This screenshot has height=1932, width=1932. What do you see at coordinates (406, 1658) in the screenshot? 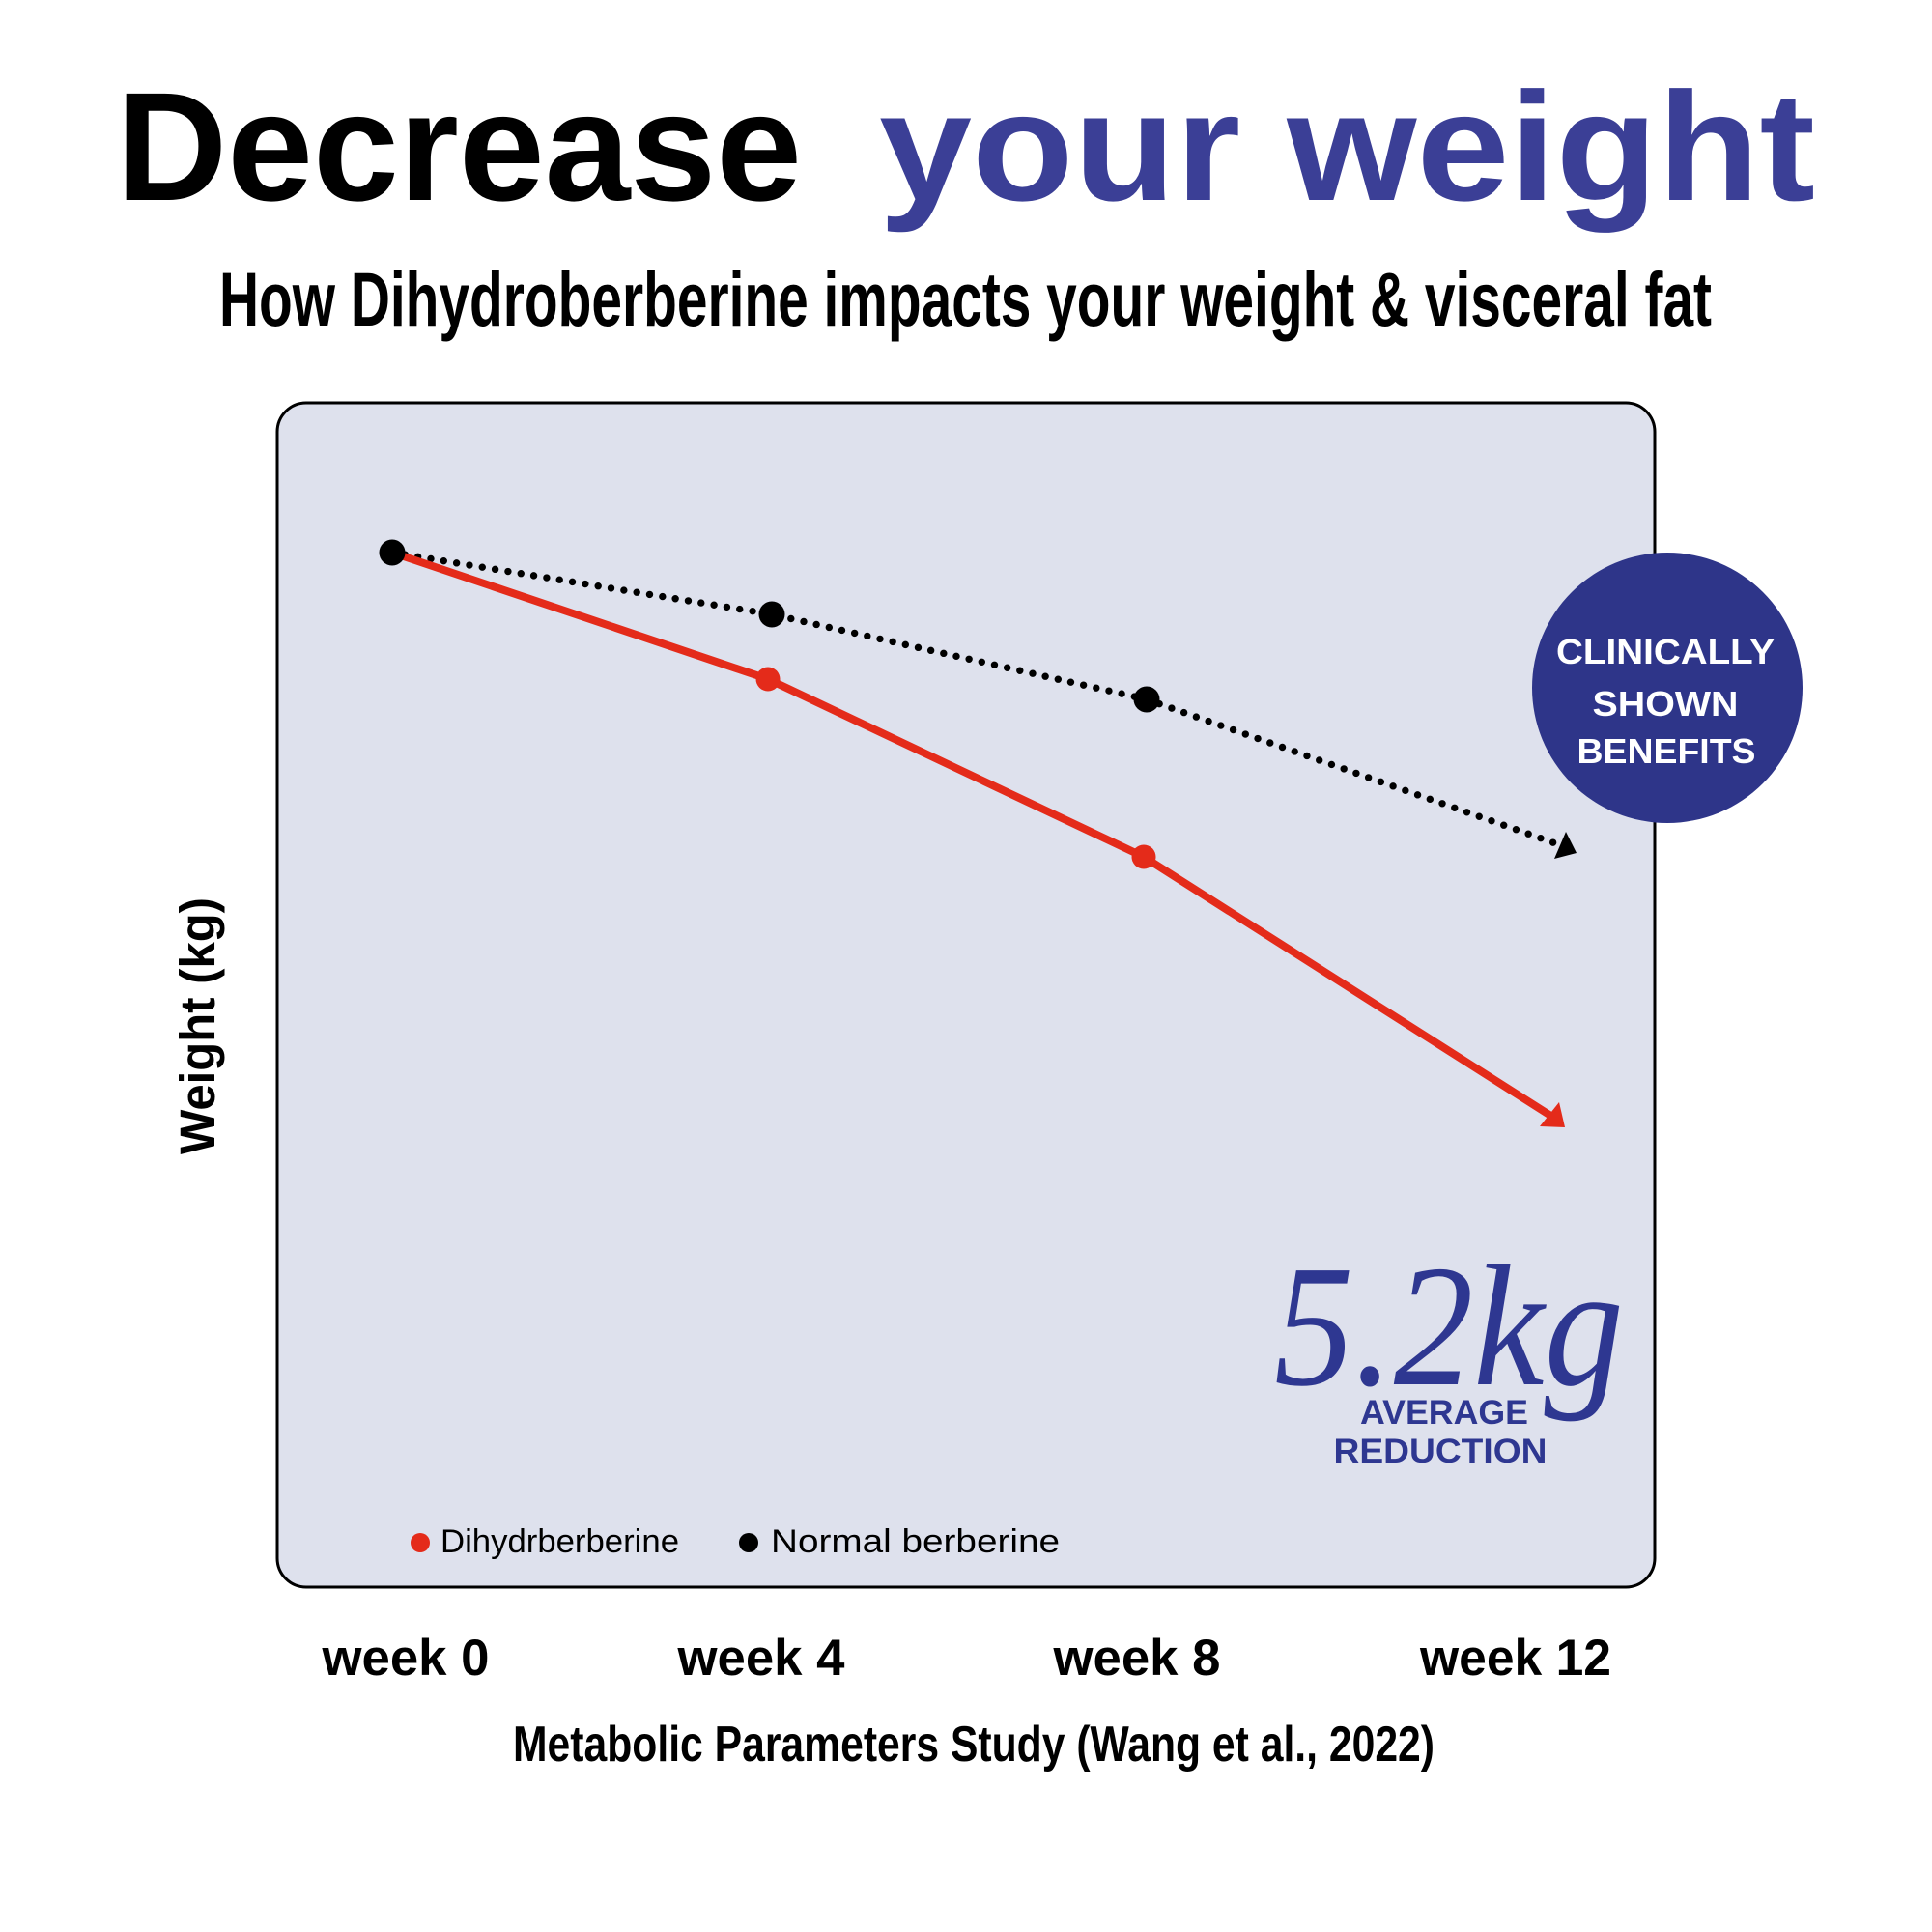
I see `svg-text: week 0` at bounding box center [406, 1658].